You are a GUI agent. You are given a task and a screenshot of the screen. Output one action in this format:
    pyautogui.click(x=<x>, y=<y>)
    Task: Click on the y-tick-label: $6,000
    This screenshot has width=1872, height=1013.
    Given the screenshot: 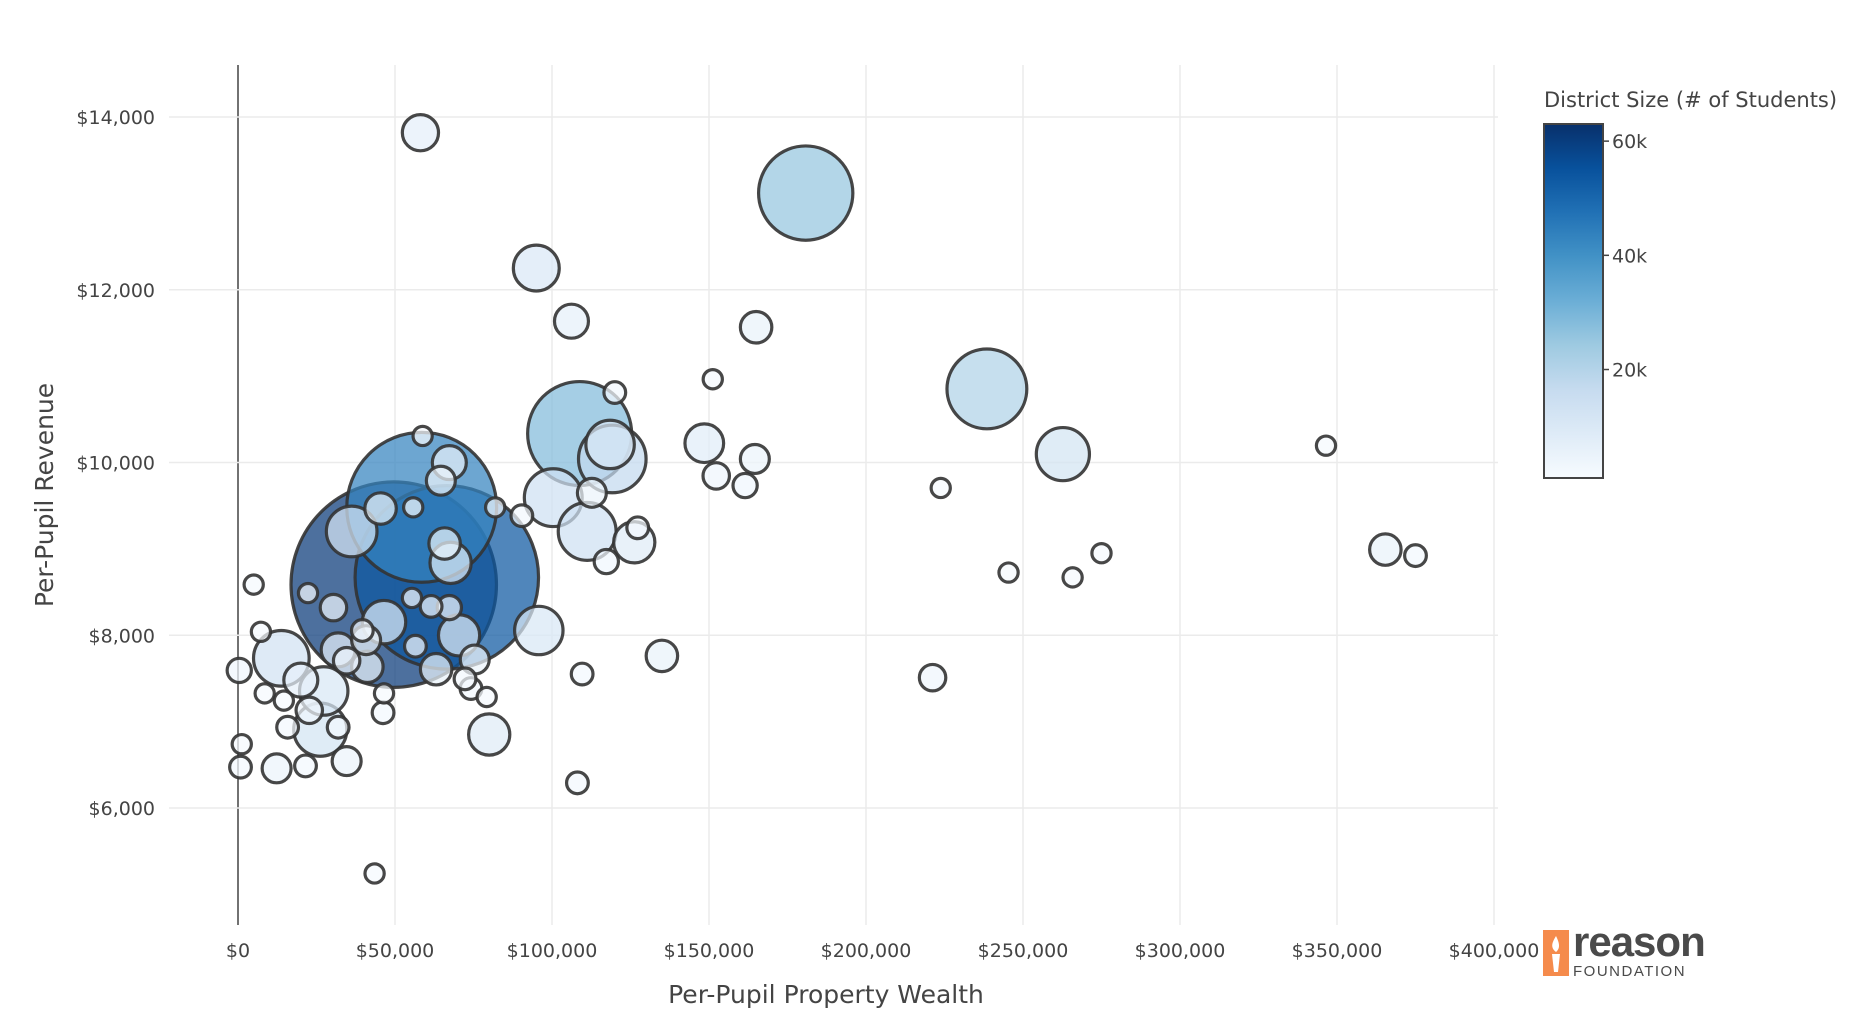 What is the action you would take?
    pyautogui.click(x=122, y=809)
    